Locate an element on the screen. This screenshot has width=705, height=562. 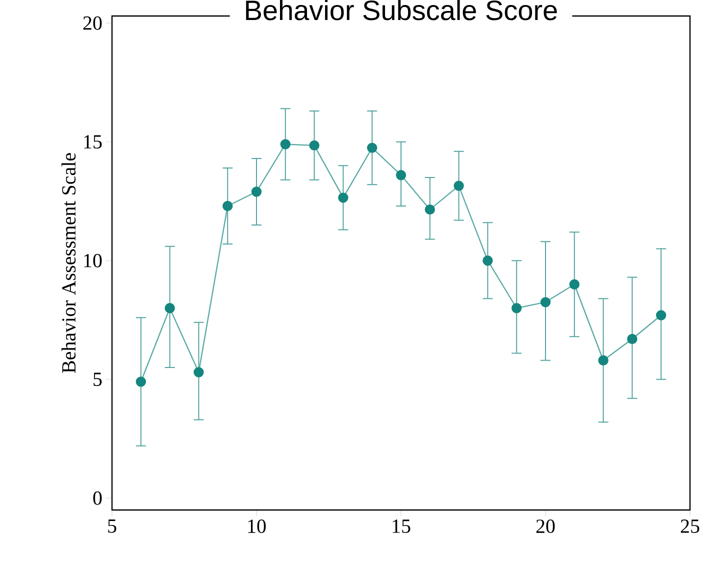
x-tick-label: 15 is located at coordinates (401, 526).